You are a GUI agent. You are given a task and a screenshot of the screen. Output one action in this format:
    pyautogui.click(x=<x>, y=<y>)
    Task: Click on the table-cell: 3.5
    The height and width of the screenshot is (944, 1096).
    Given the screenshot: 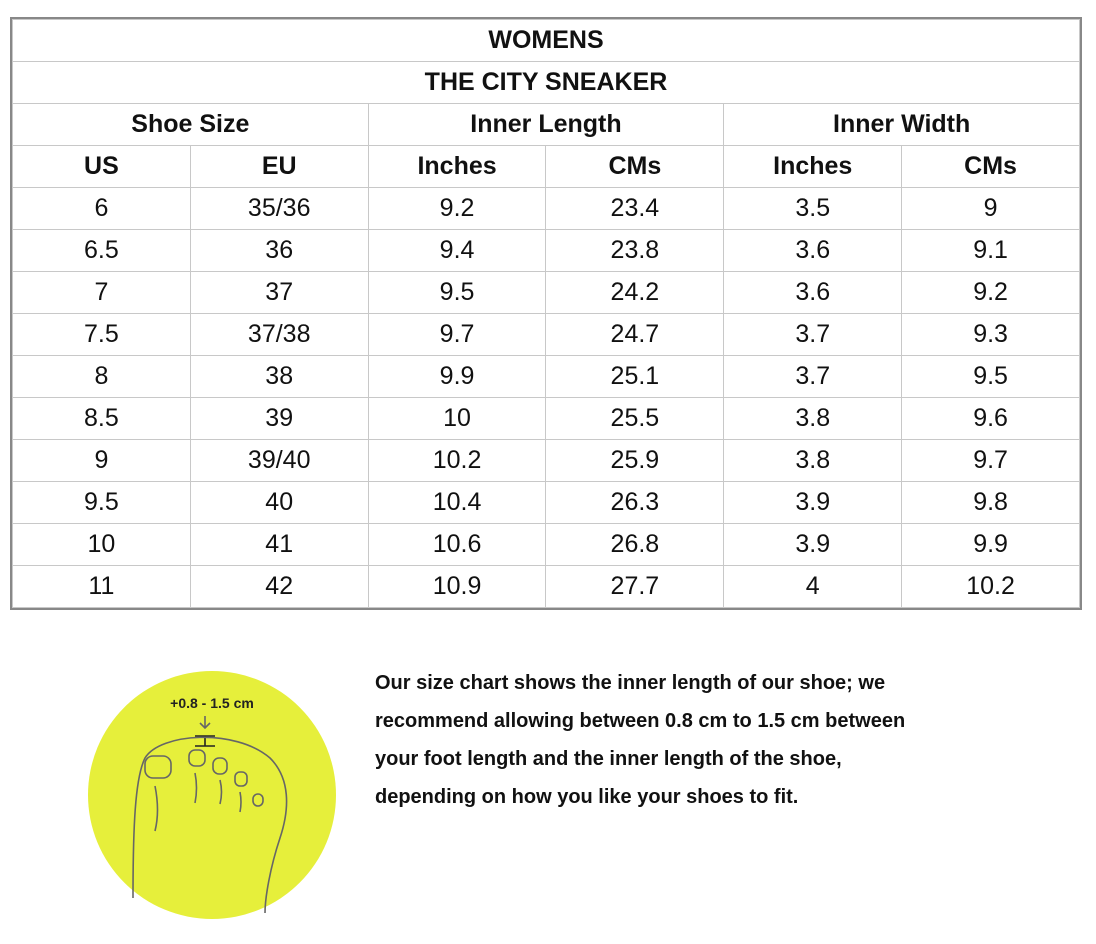 What is the action you would take?
    pyautogui.click(x=813, y=208)
    